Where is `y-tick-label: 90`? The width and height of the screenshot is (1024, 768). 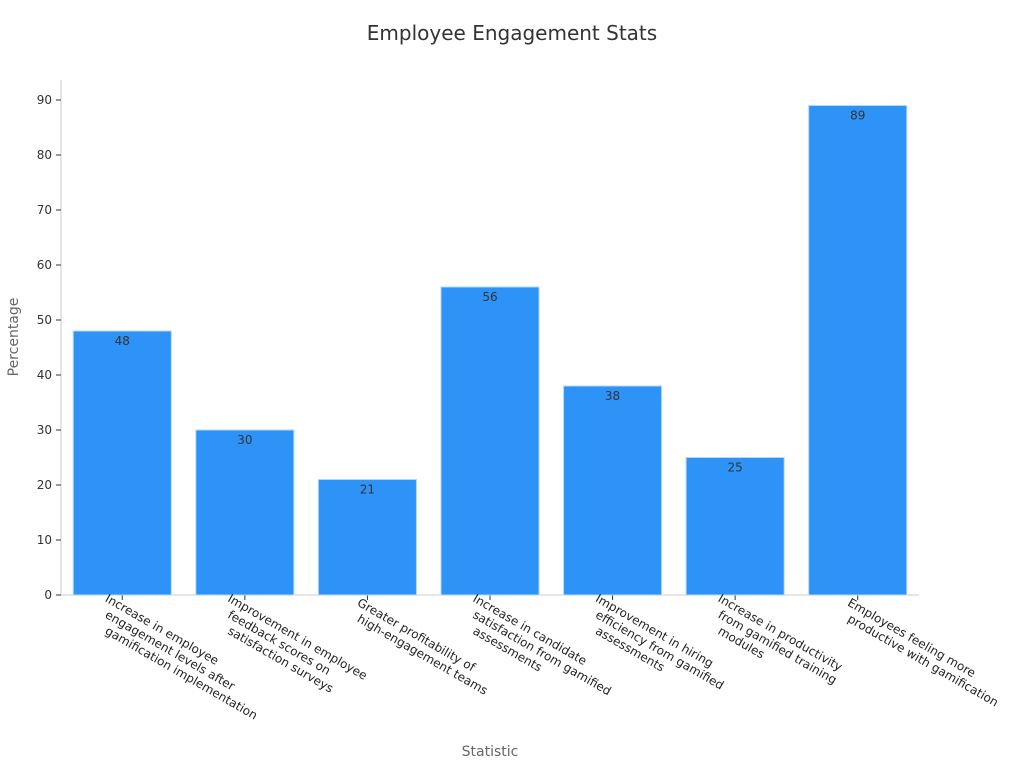
y-tick-label: 90 is located at coordinates (44, 100).